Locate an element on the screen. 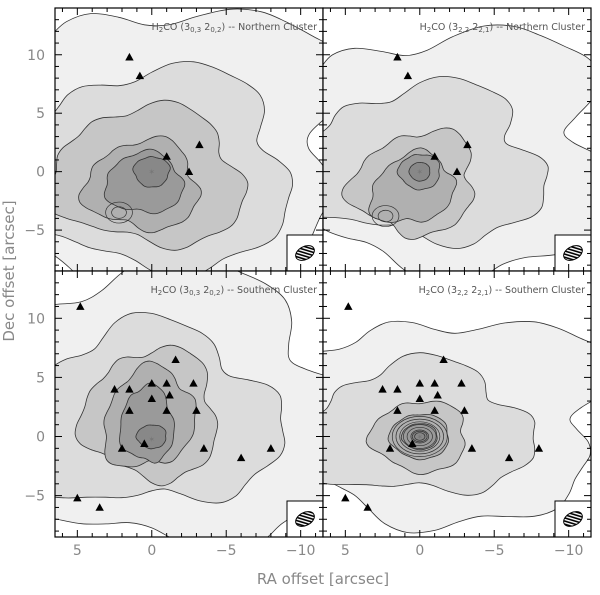 The image size is (600, 595). source-markers-top-right is located at coordinates (432, 114).